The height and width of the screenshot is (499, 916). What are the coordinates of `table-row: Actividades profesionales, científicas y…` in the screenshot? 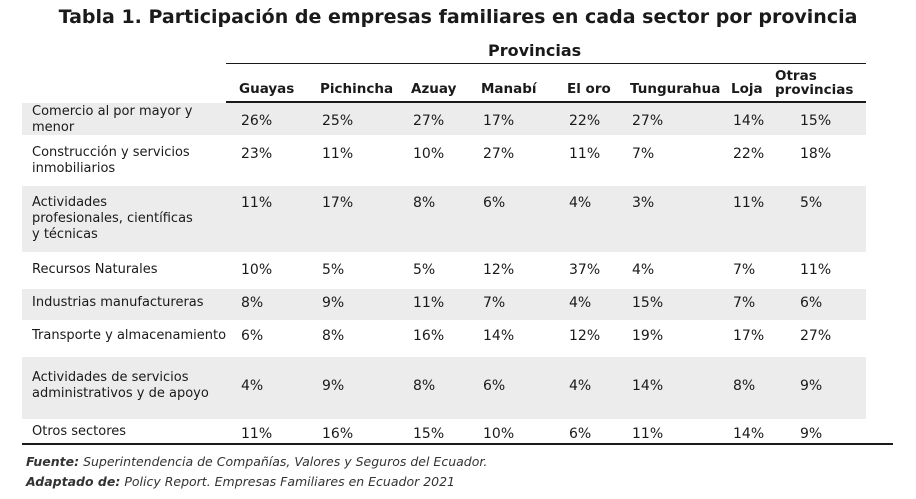 It's located at (444, 219).